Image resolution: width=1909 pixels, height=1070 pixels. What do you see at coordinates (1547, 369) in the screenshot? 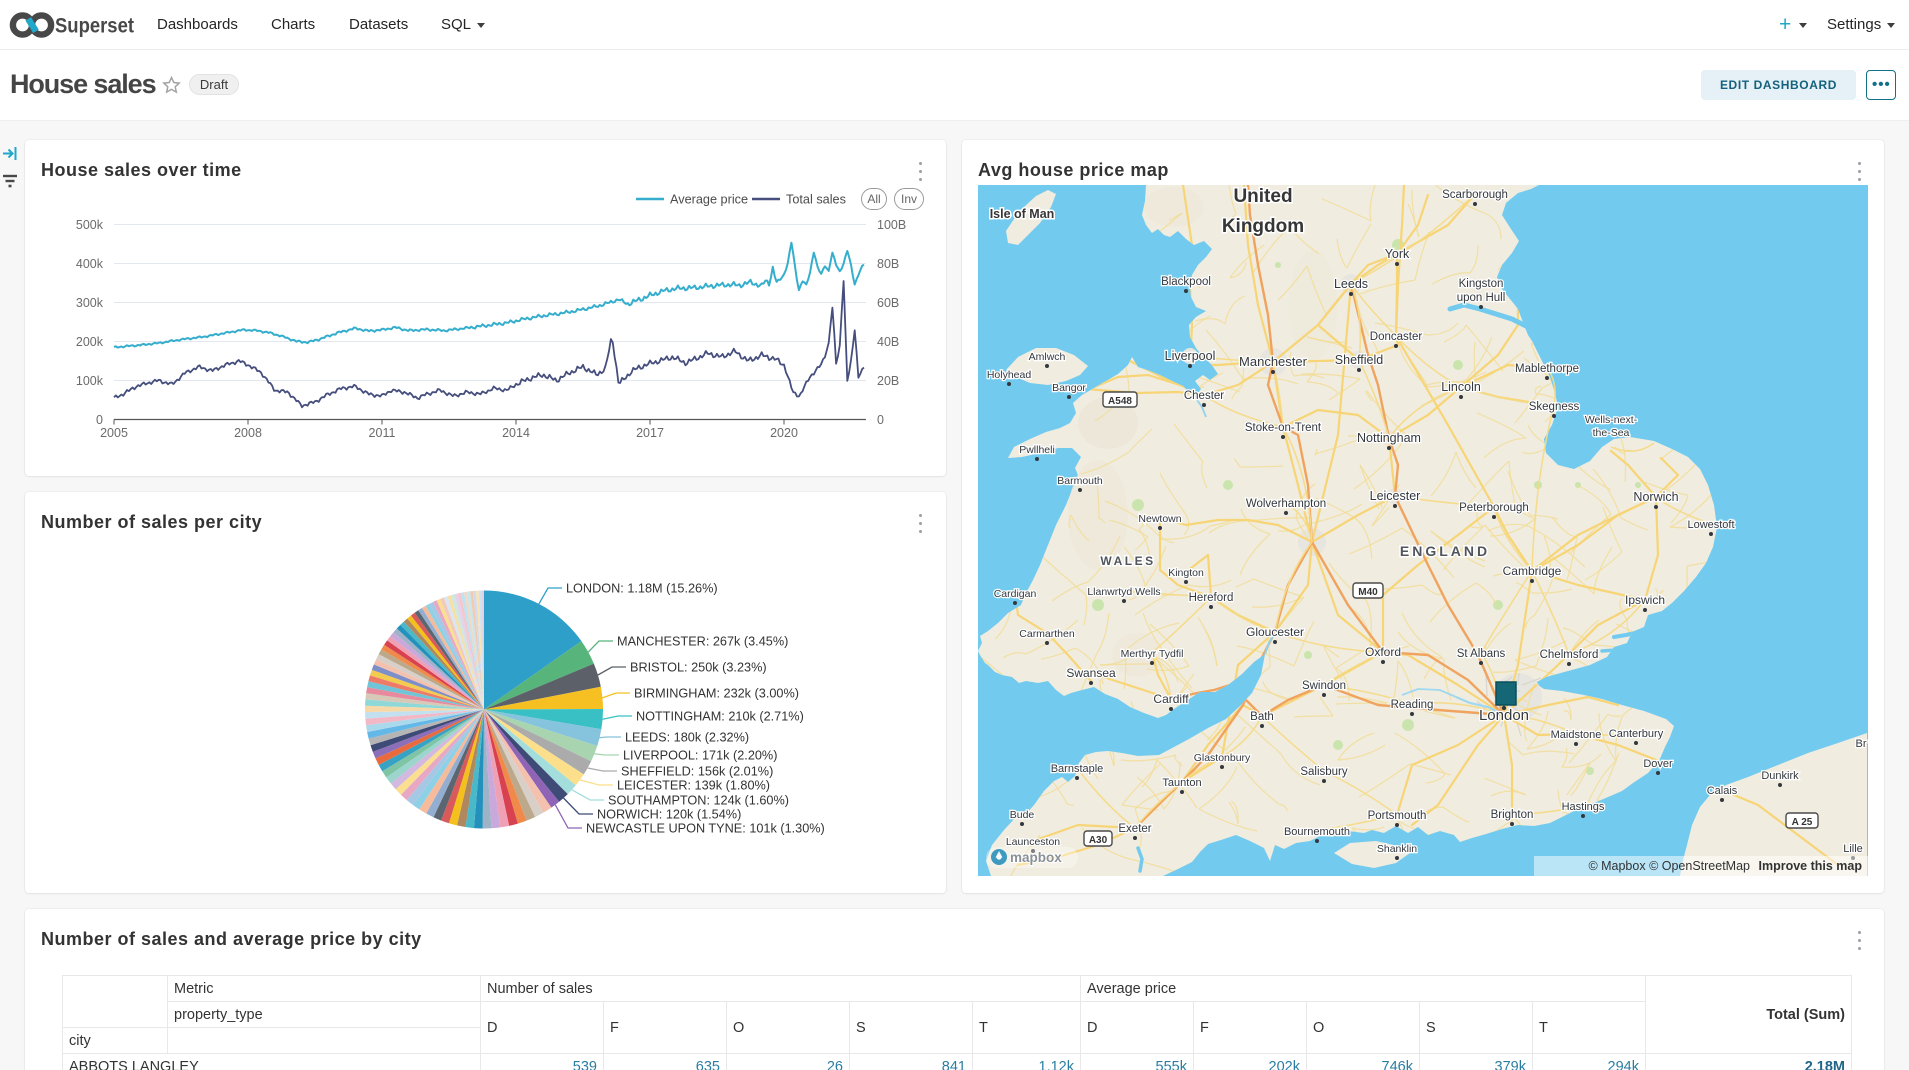
I see `svg-text: Mablethorpe` at bounding box center [1547, 369].